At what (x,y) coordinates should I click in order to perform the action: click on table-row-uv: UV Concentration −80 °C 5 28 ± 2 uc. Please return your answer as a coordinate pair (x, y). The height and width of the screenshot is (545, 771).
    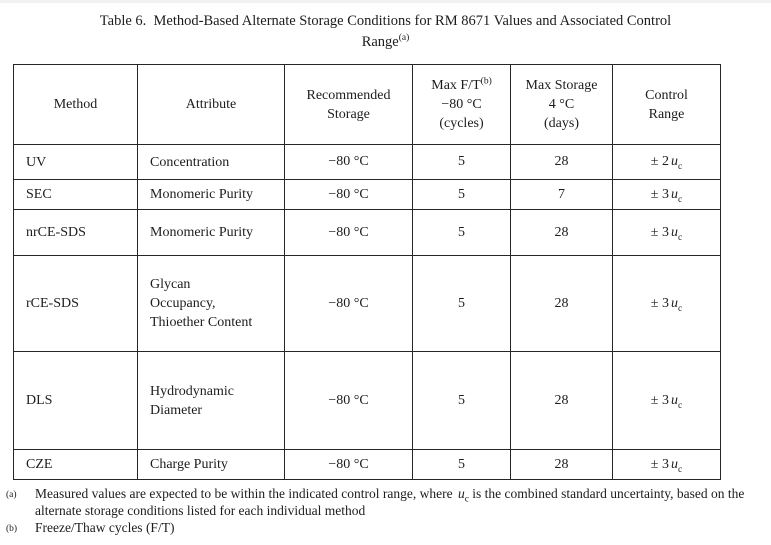
    Looking at the image, I should click on (367, 162).